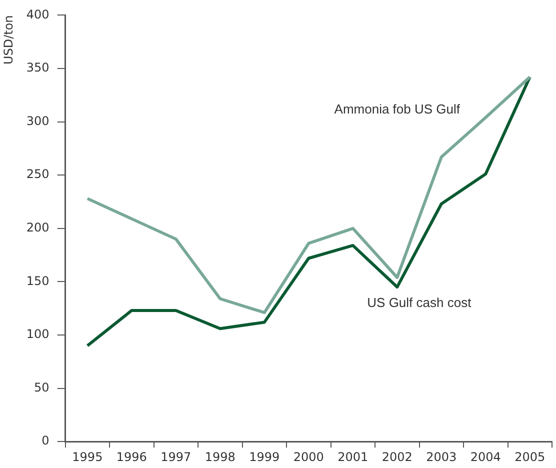 The image size is (556, 468). What do you see at coordinates (38, 67) in the screenshot?
I see `y-tick-label: 350` at bounding box center [38, 67].